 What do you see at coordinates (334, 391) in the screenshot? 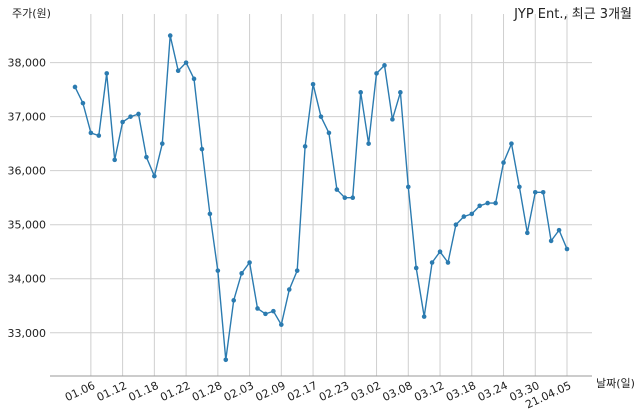
I see `x-tick-label: 02.23` at bounding box center [334, 391].